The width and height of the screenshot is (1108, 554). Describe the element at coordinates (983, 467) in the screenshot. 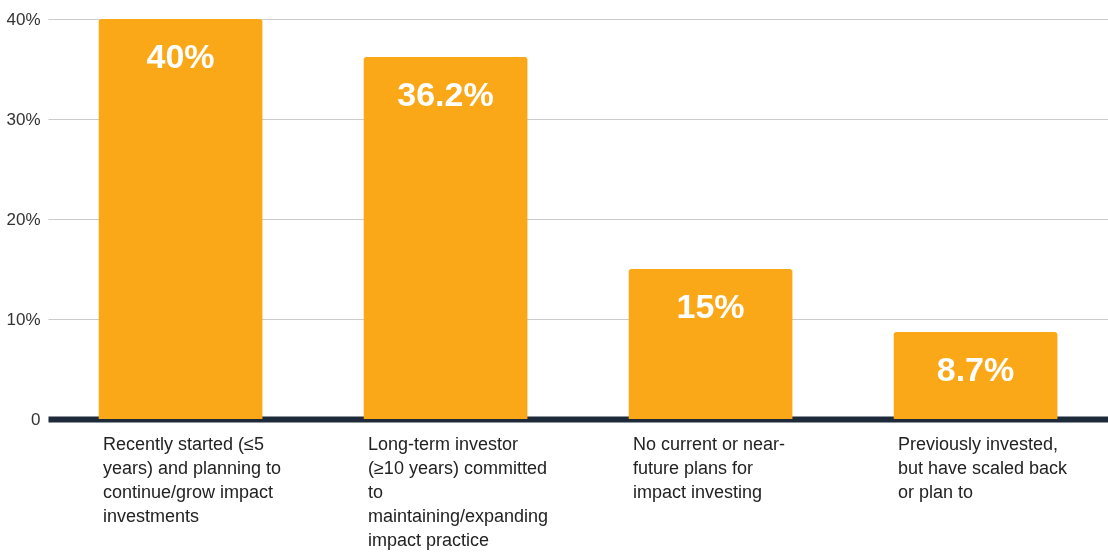

I see `x-tick-label: Previously invested, but have scaled back or plan to` at that location.